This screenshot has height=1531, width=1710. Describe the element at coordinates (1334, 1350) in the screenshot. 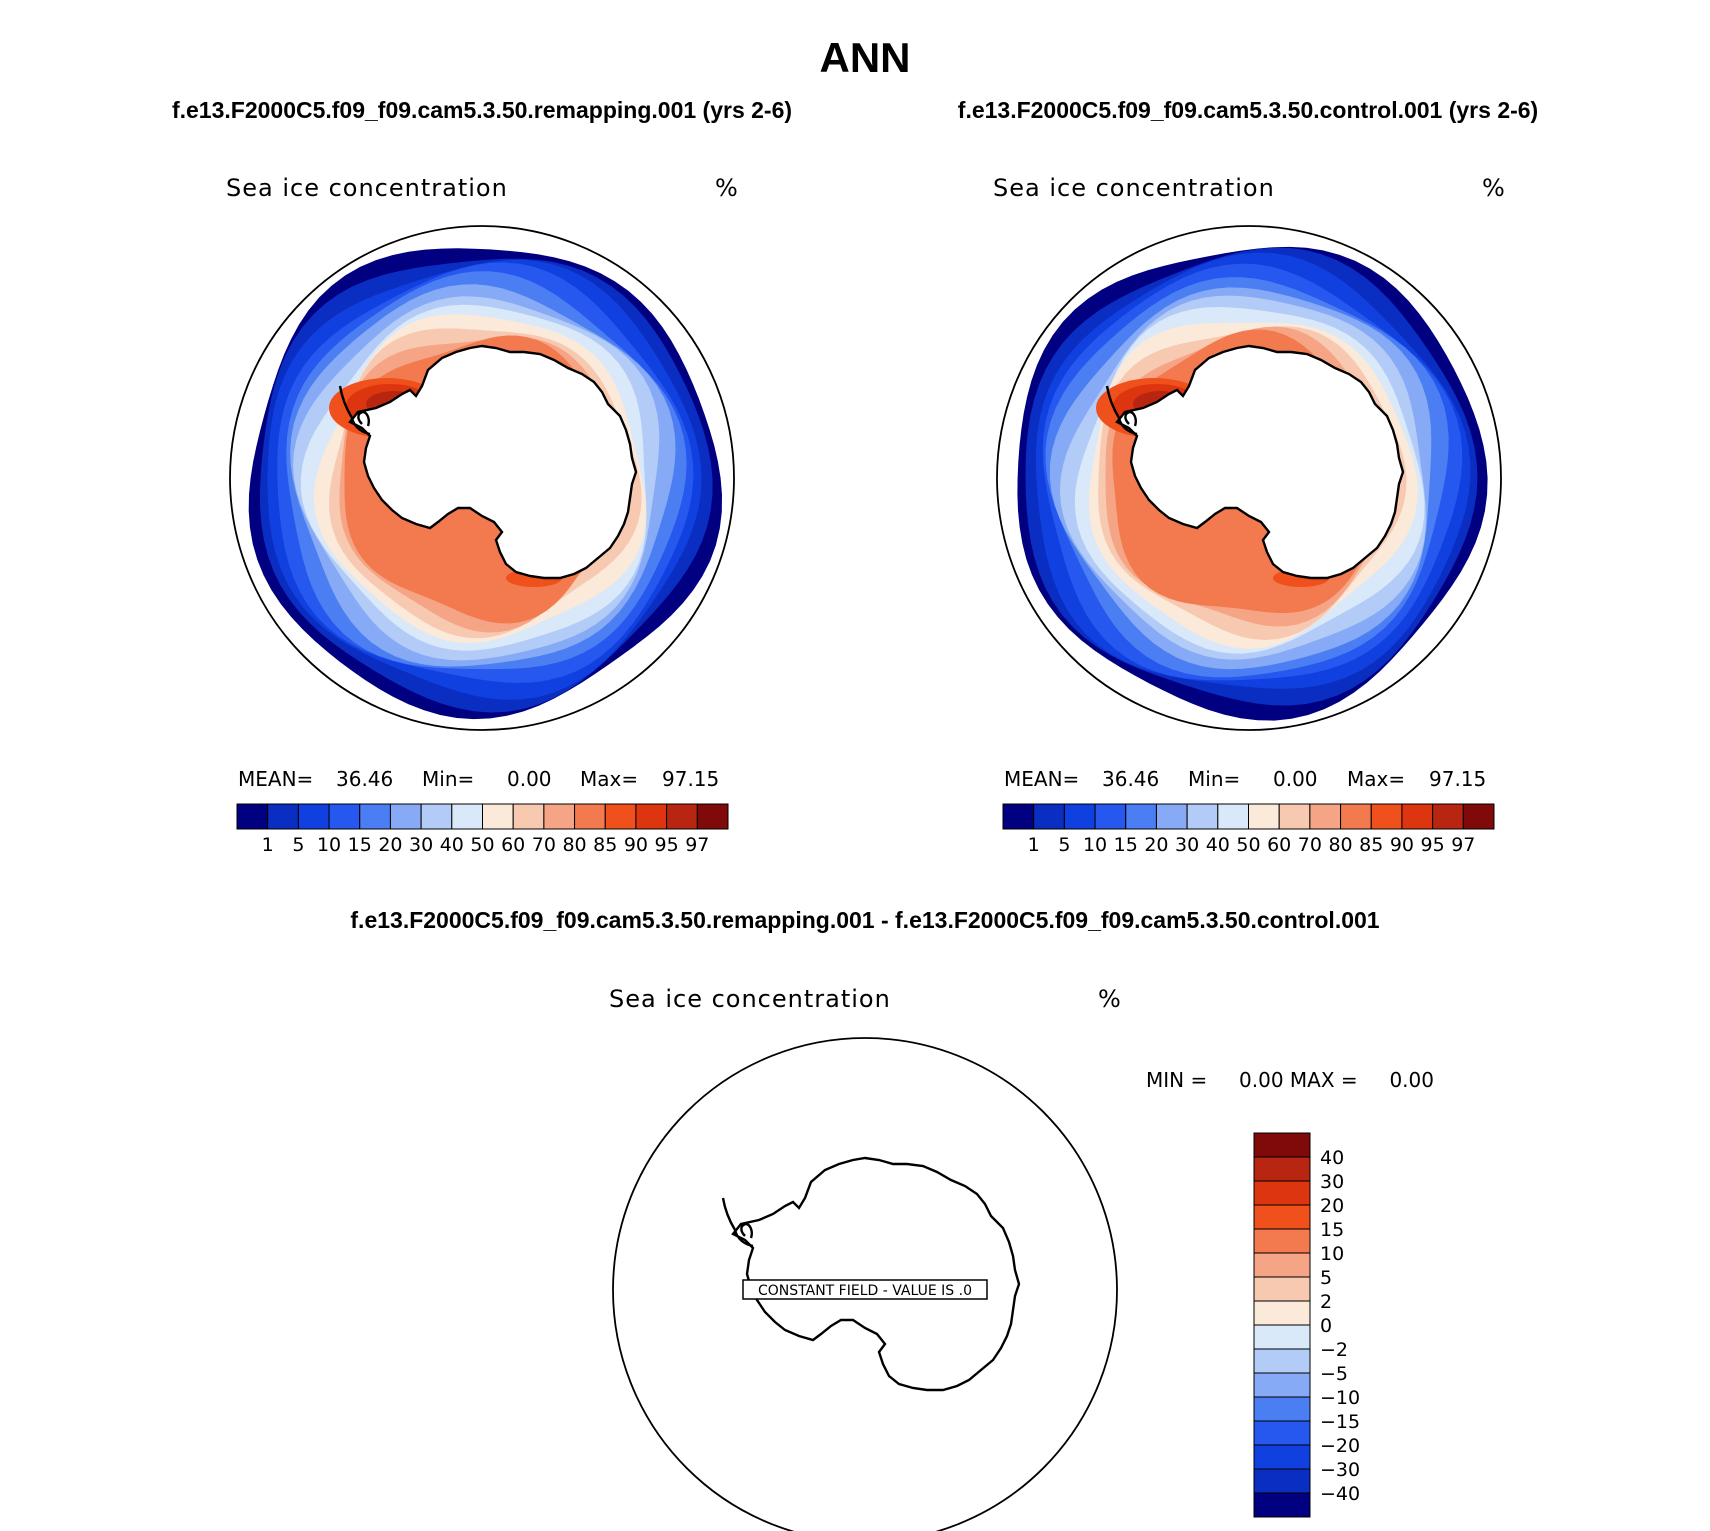

I see `colorbar-tick-label: −2` at that location.